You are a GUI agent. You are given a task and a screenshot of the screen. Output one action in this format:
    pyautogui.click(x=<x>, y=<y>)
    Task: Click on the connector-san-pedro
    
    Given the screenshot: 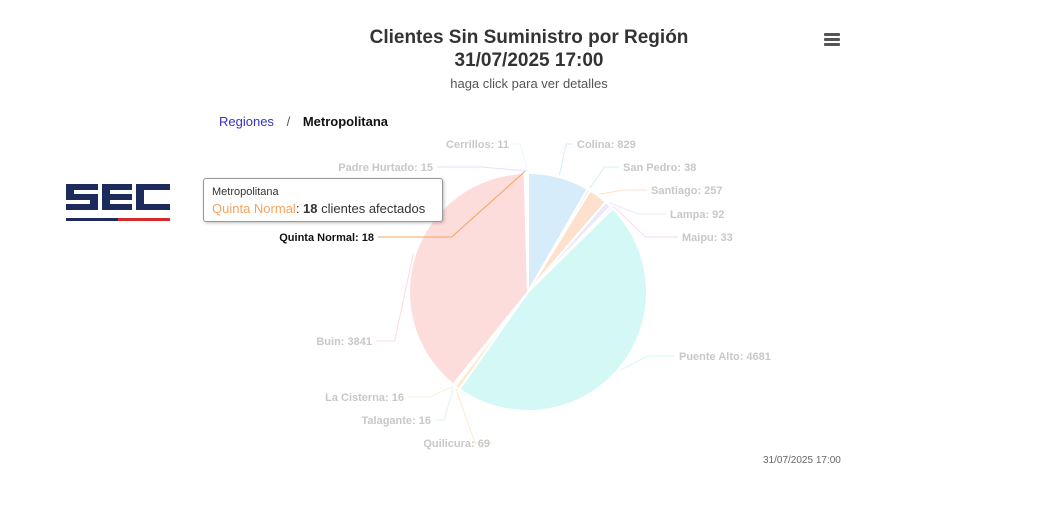 What is the action you would take?
    pyautogui.click(x=604, y=177)
    